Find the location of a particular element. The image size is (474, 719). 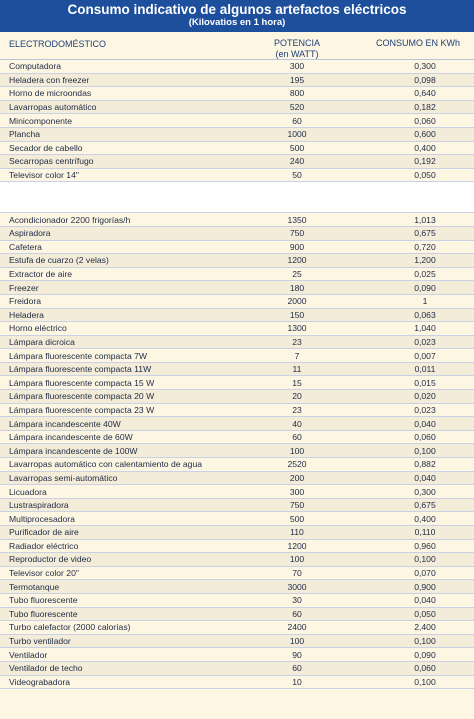

appliance-name: Computadora is located at coordinates (35, 66).